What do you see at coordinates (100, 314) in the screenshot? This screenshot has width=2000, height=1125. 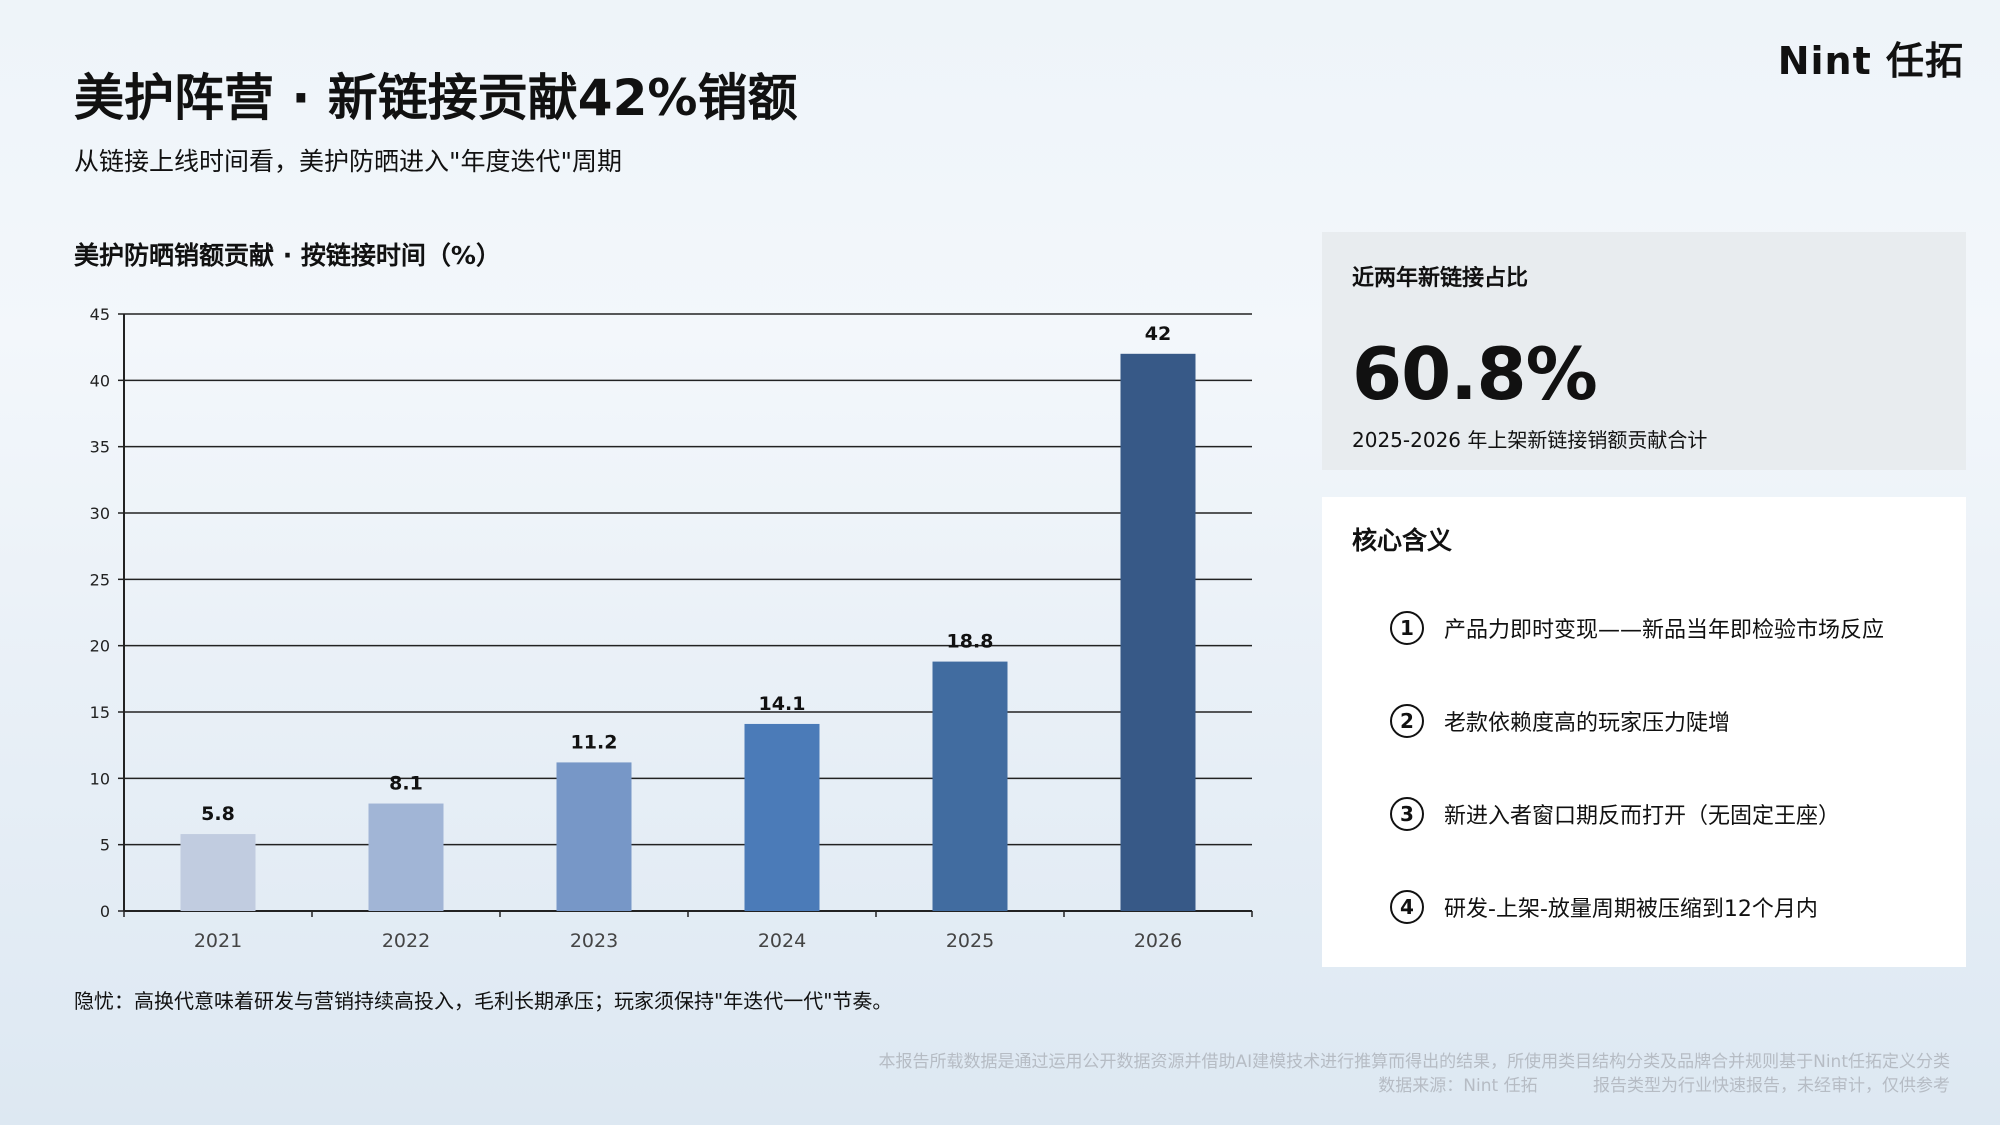 I see `y-tick-label: 45` at bounding box center [100, 314].